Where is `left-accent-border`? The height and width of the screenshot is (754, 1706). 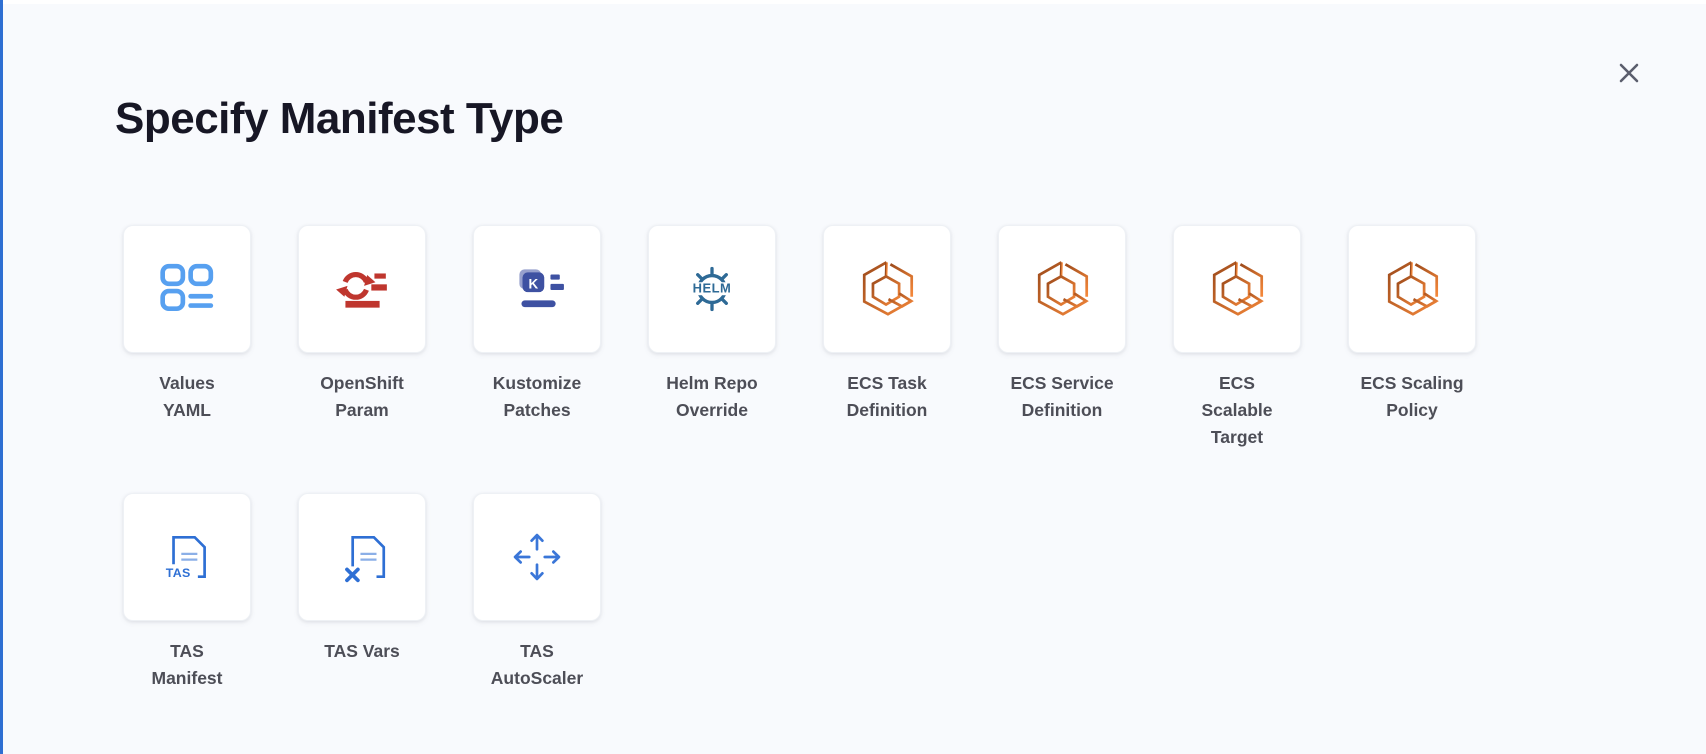
left-accent-border is located at coordinates (1, 377).